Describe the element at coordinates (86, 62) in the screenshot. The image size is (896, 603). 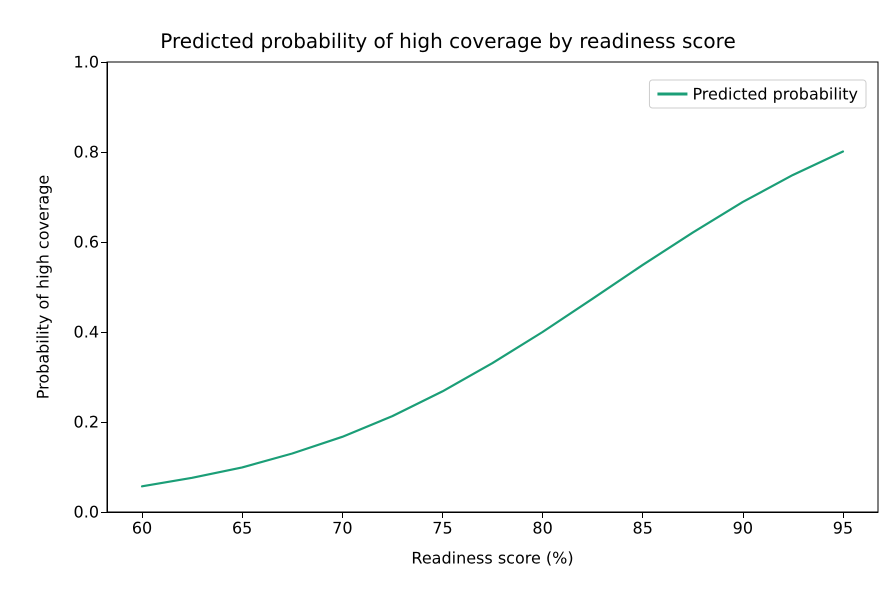
I see `y-tick-label: 1.0` at that location.